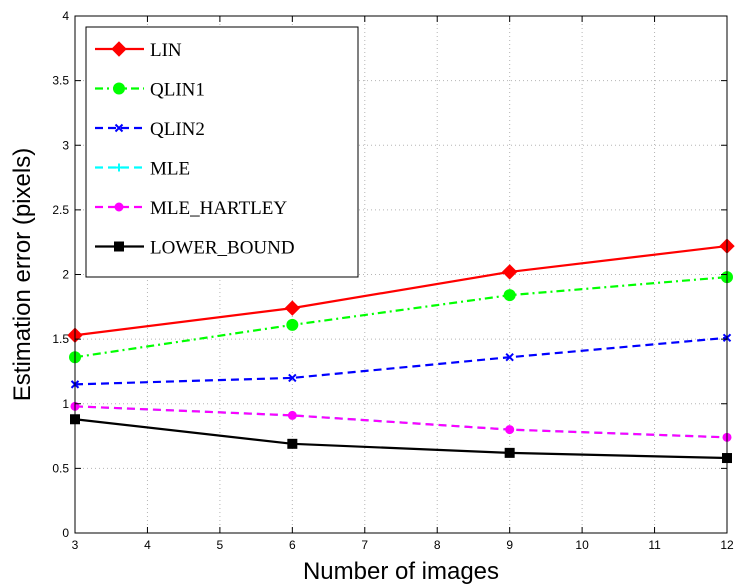  I want to click on legend-label-lin: LIN, so click(166, 50).